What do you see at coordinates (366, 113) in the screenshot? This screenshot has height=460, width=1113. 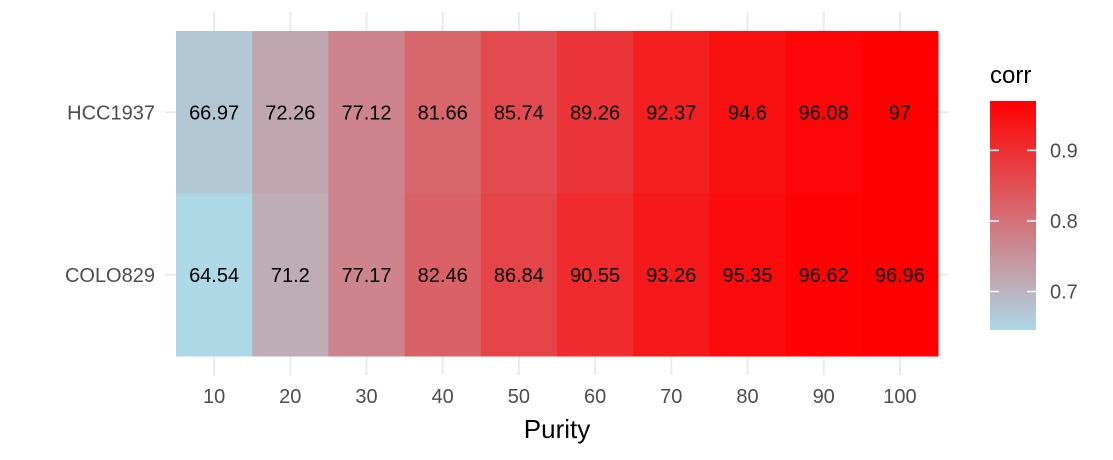 I see `cell-value-label: 77.12` at bounding box center [366, 113].